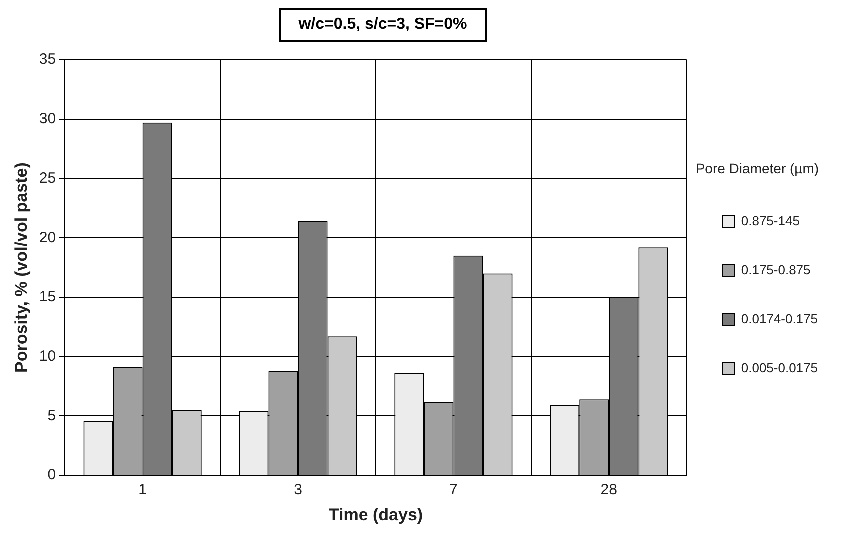  What do you see at coordinates (52, 415) in the screenshot?
I see `y-tick-label: 5` at bounding box center [52, 415].